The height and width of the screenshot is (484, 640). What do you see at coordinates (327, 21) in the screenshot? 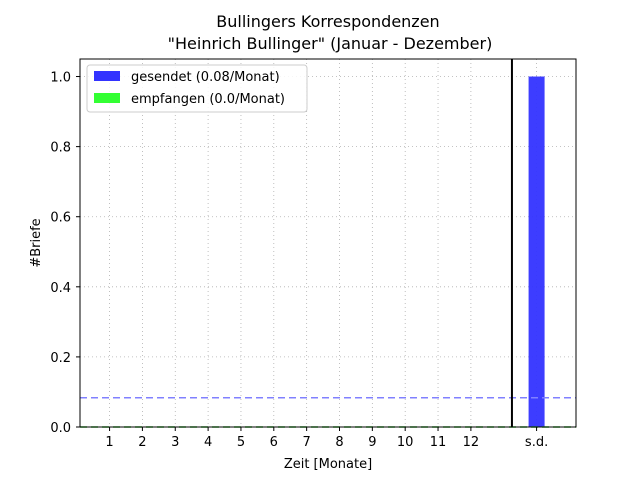
I see `chart-title-line-1: Bullingers Korrespondenzen` at bounding box center [327, 21].